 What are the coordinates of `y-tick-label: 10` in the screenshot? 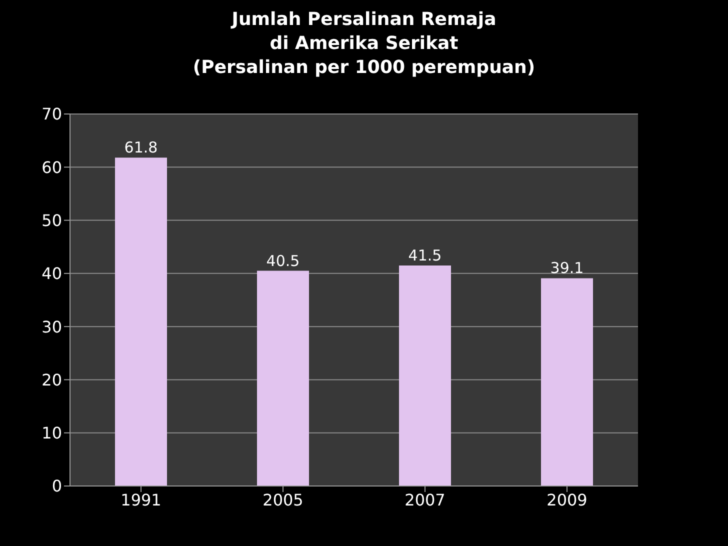 It's located at (52, 433).